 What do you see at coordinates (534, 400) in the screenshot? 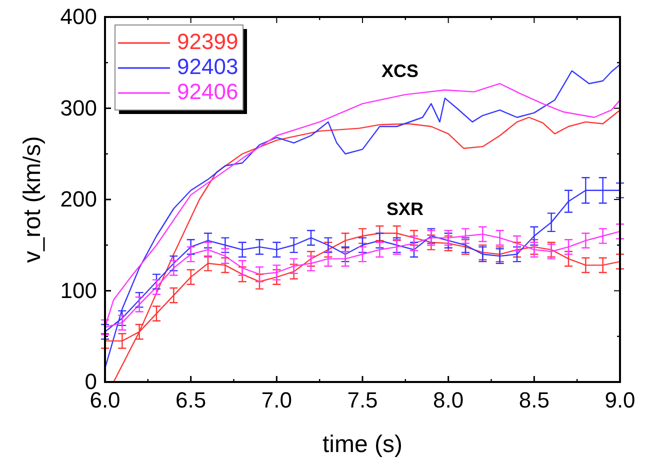
I see `x-tick-label: 8.5` at bounding box center [534, 400].